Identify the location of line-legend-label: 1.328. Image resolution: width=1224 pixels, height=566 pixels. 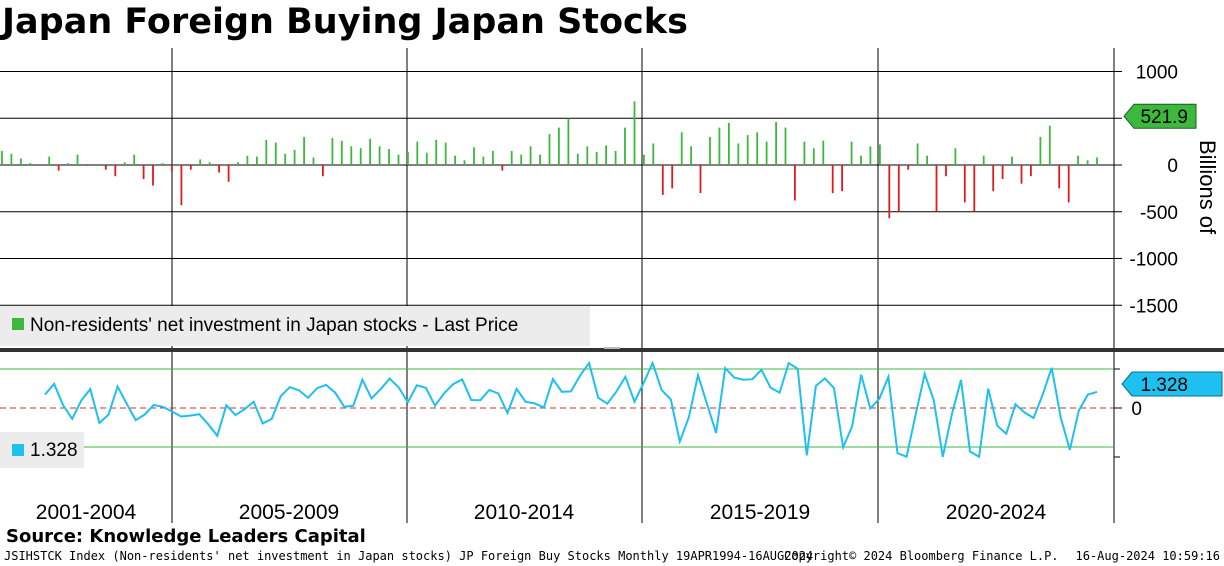
(54, 450).